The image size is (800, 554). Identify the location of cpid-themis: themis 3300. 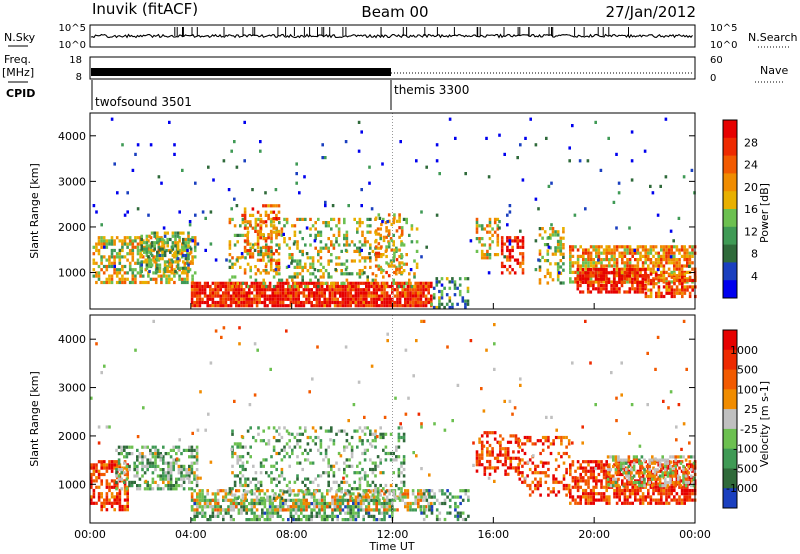
(431, 90).